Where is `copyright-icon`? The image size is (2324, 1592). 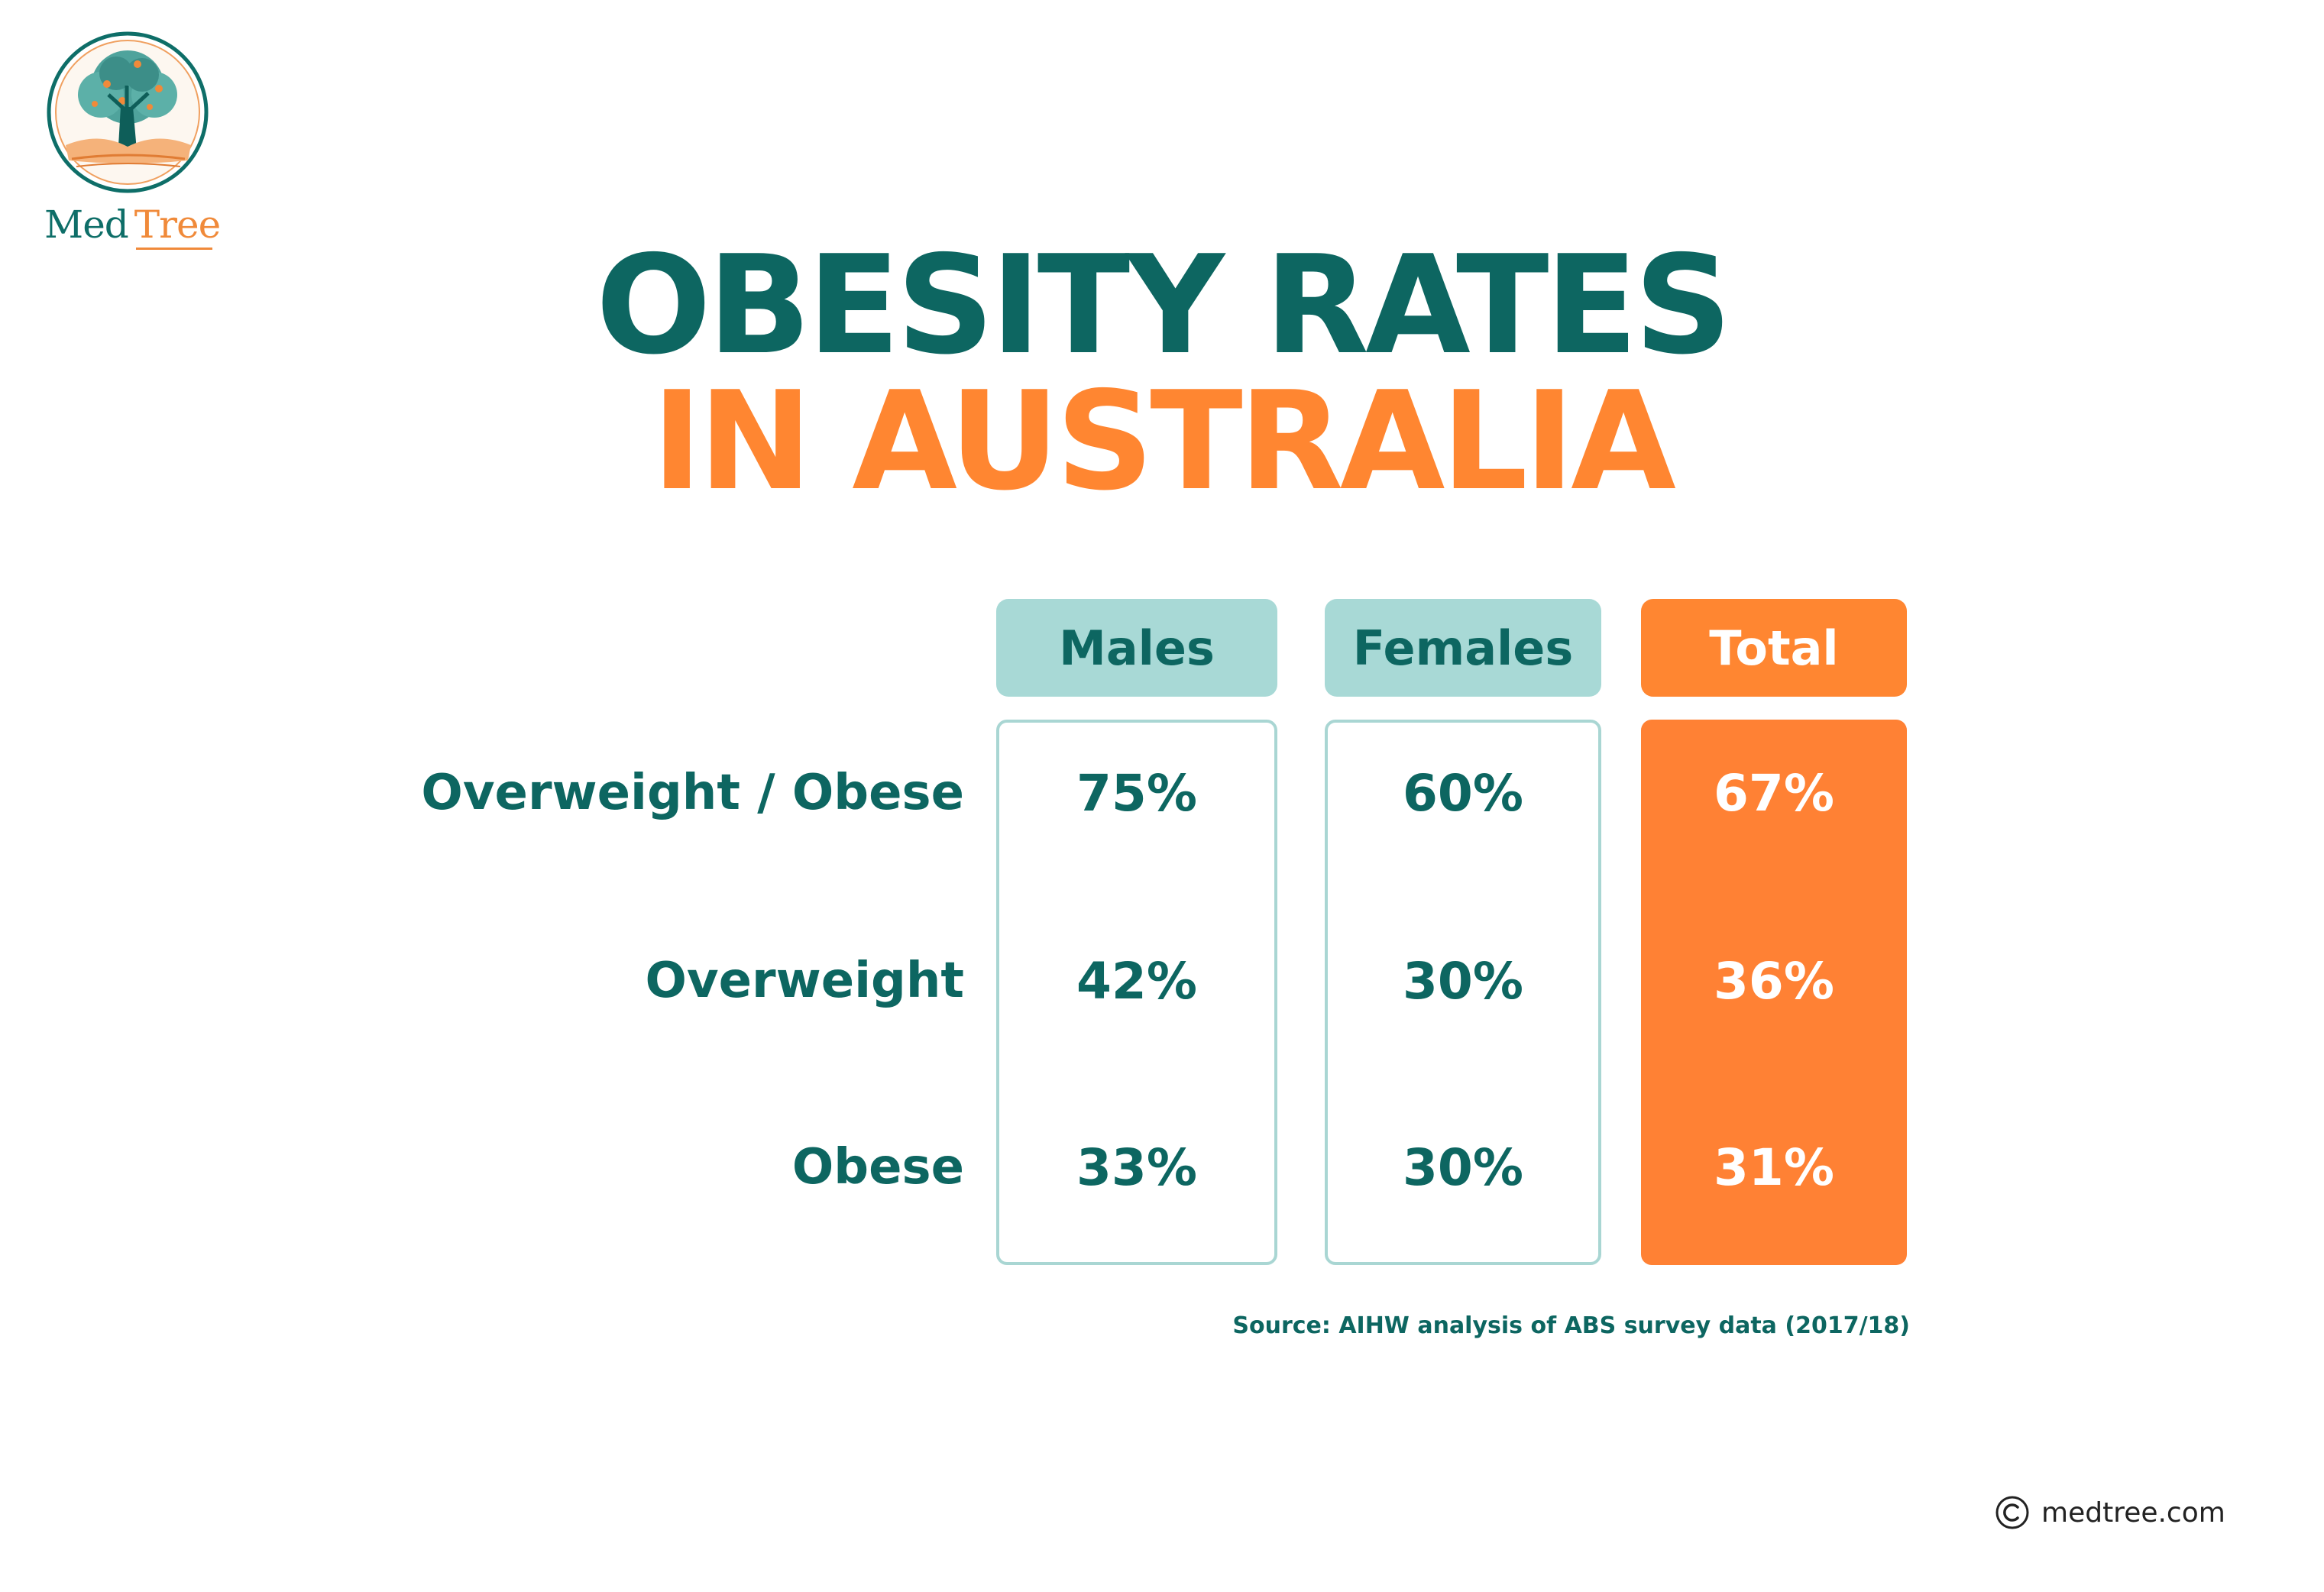 copyright-icon is located at coordinates (2012, 1512).